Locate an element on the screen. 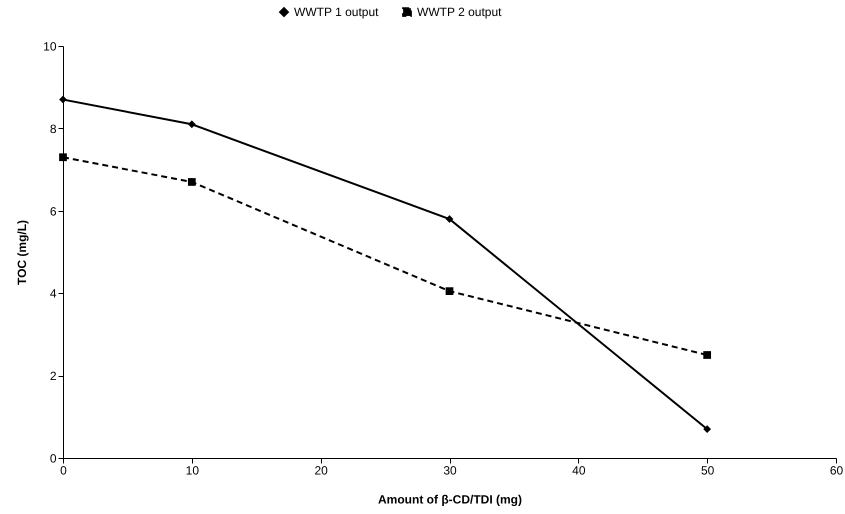 This screenshot has height=514, width=845. x-axis-title: Amount of β-CD/TDI (mg) is located at coordinates (450, 499).